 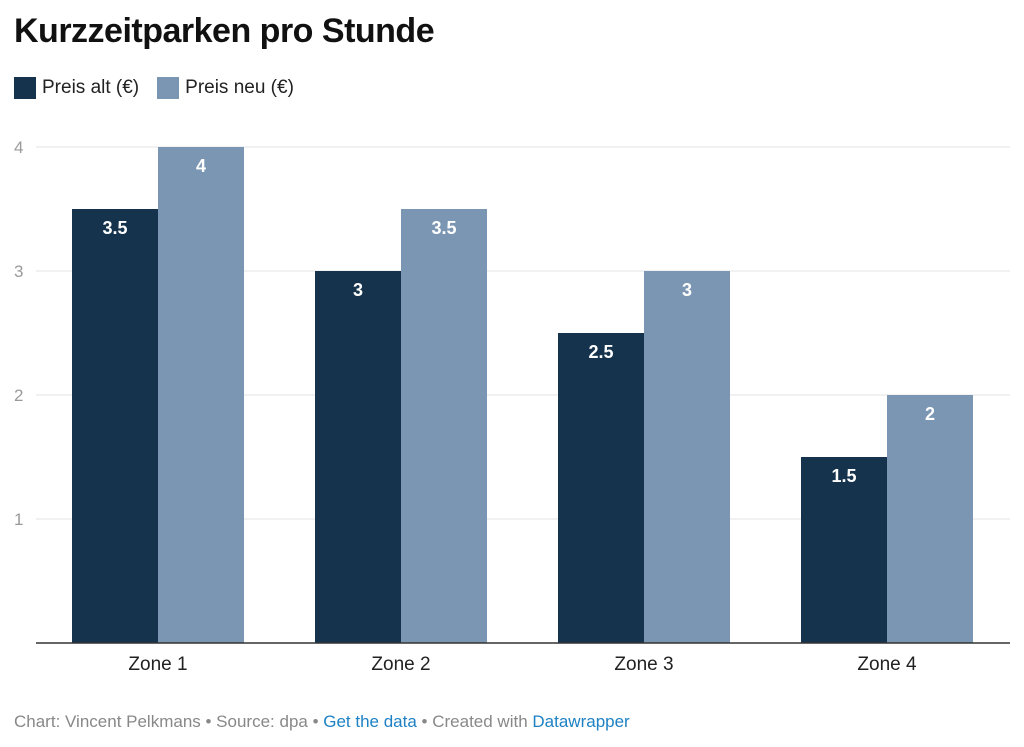 I want to click on y-tick-label: 2, so click(x=18, y=395).